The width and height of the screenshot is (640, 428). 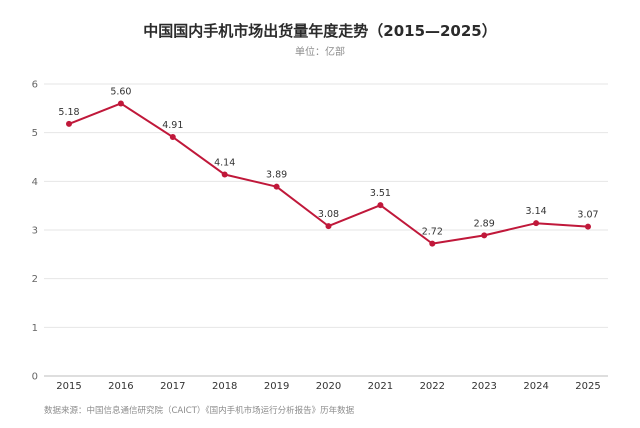 I want to click on chart-subtitle: 单位：亿部, so click(x=320, y=51).